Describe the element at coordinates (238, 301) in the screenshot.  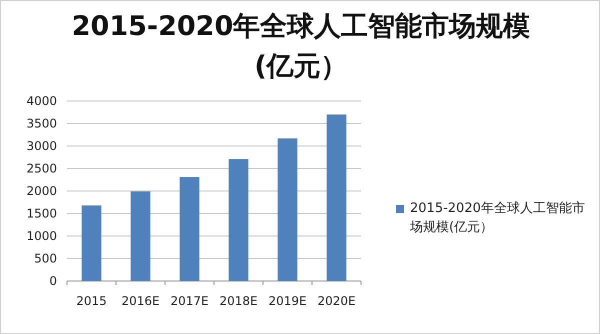
I see `x-tick-label: 2018E` at that location.